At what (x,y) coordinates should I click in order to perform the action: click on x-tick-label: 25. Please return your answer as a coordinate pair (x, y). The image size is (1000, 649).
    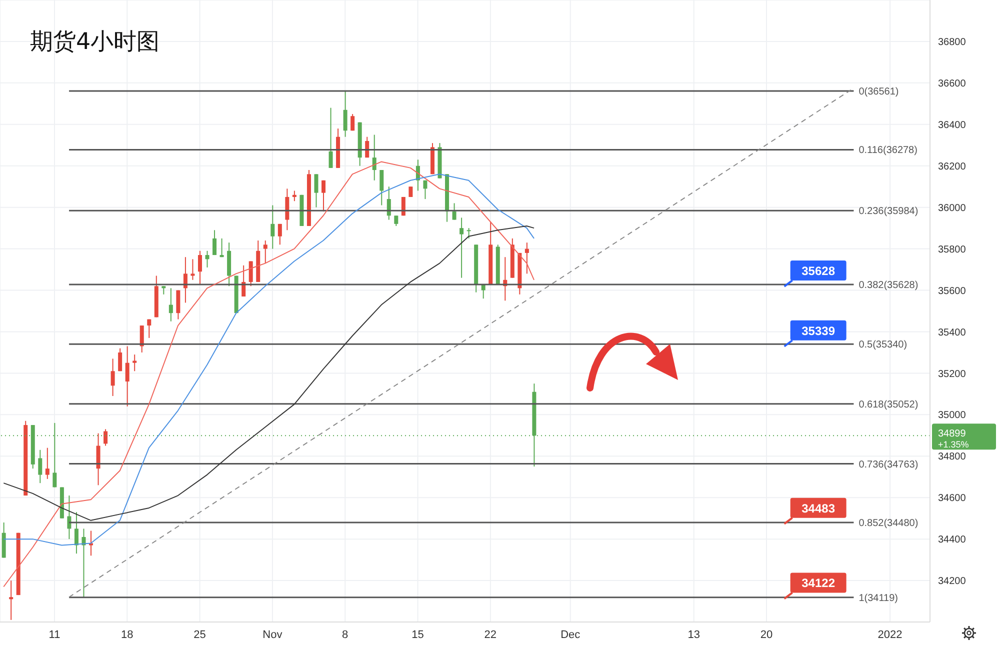
    Looking at the image, I should click on (200, 634).